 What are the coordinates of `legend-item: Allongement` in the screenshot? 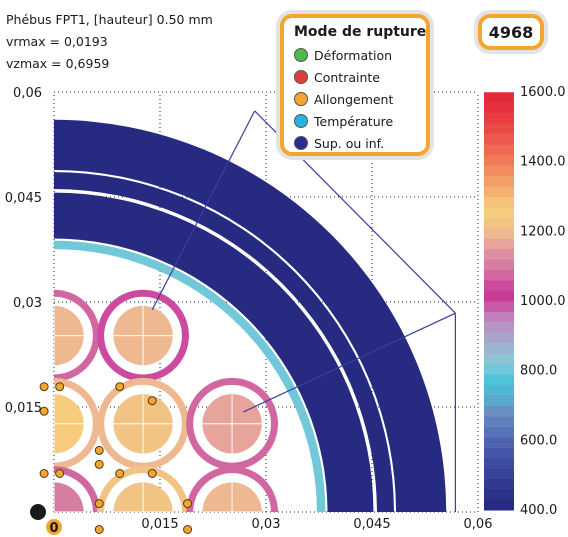 It's located at (355, 99).